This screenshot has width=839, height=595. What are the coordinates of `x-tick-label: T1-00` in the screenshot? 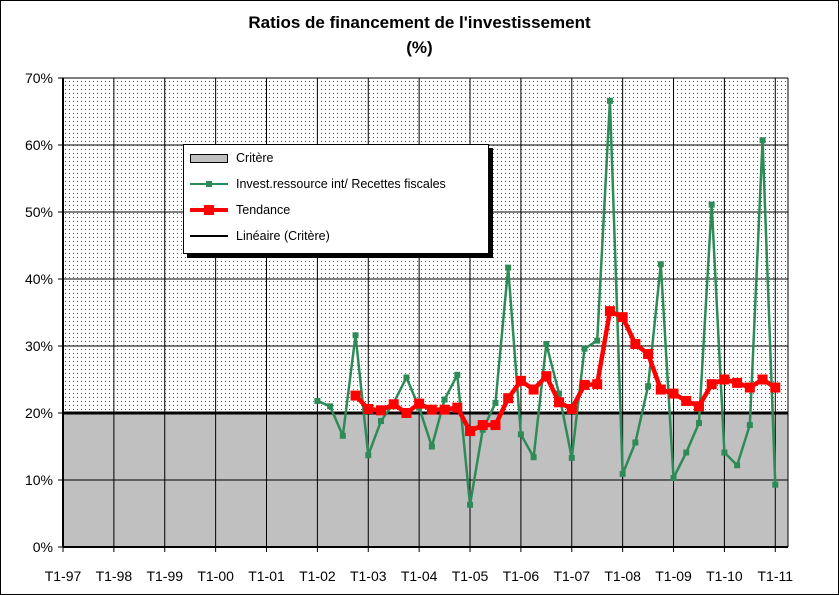 It's located at (215, 576).